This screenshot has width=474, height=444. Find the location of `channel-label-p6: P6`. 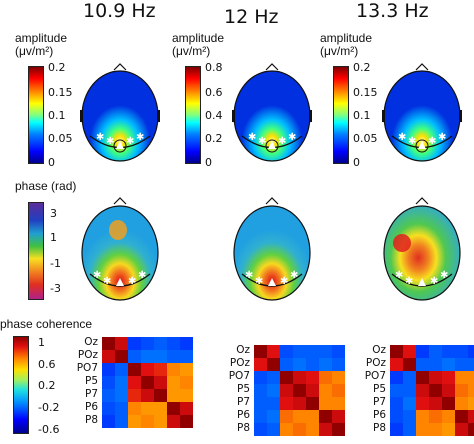

channel-label-p6: P6 is located at coordinates (379, 415).